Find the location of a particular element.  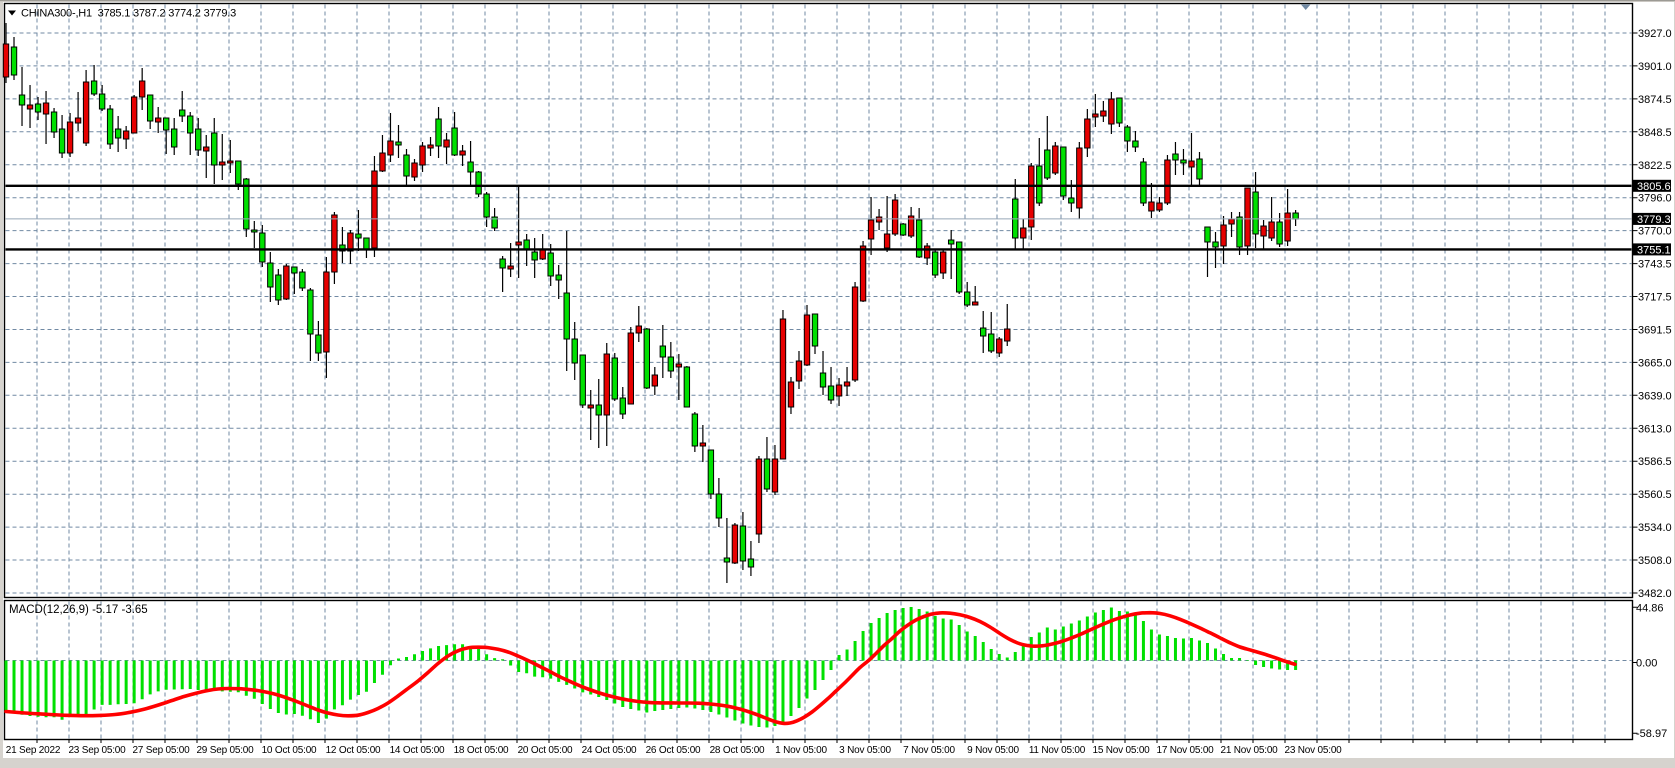

svg-text: 9 Nov 05:00 is located at coordinates (993, 750).